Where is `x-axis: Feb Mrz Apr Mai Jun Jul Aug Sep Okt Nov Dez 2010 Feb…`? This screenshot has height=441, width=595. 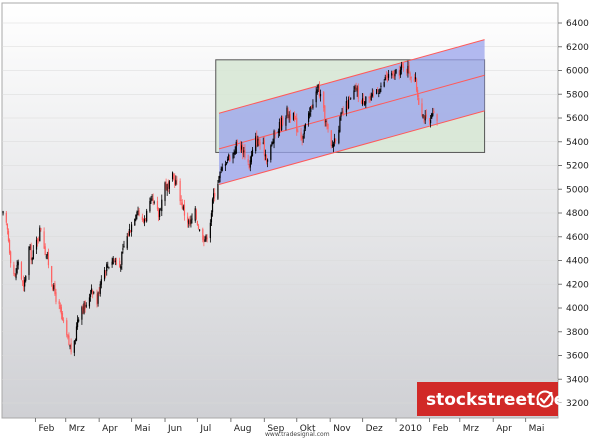 x-axis: Feb Mrz Apr Mai Jun Jul Aug Sep Okt Nov Dez 2010 Feb… is located at coordinates (289, 426).